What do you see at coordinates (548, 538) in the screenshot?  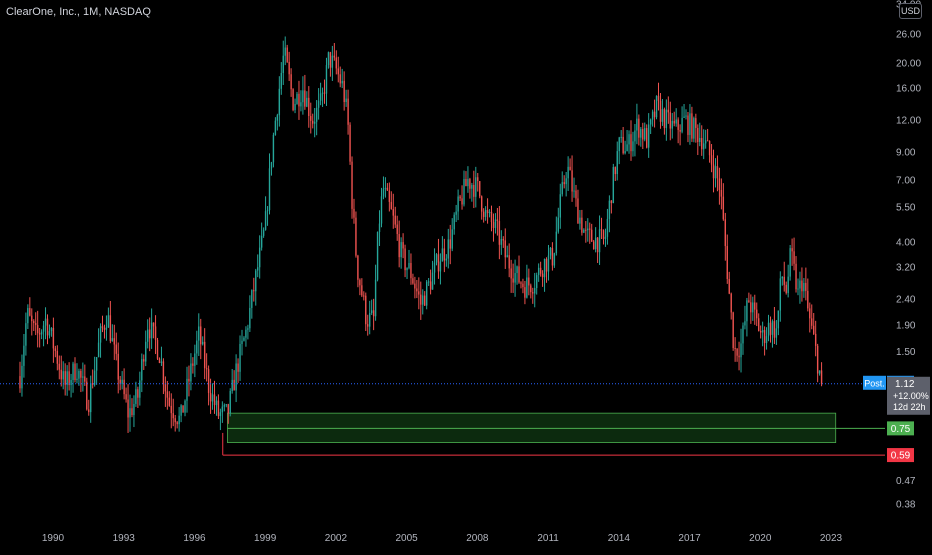 I see `x-tick-label: 2011` at bounding box center [548, 538].